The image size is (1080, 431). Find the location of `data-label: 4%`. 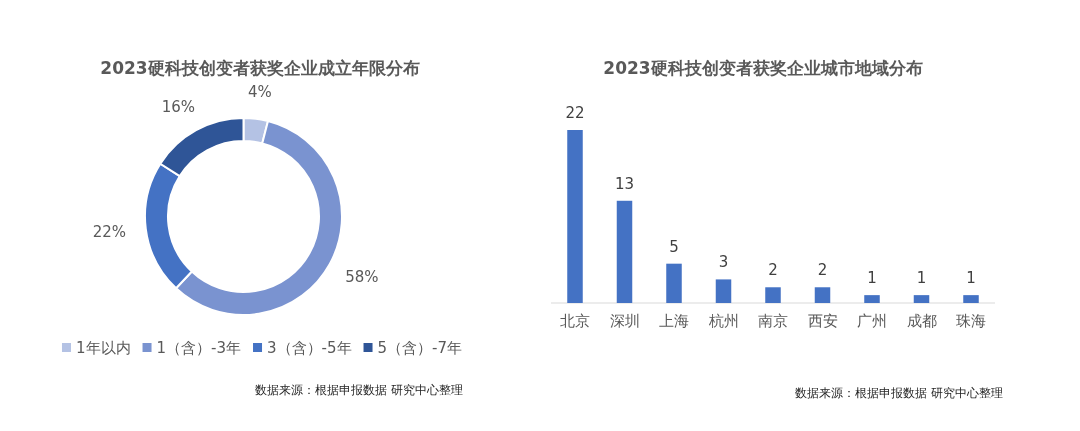

data-label: 4% is located at coordinates (259, 92).